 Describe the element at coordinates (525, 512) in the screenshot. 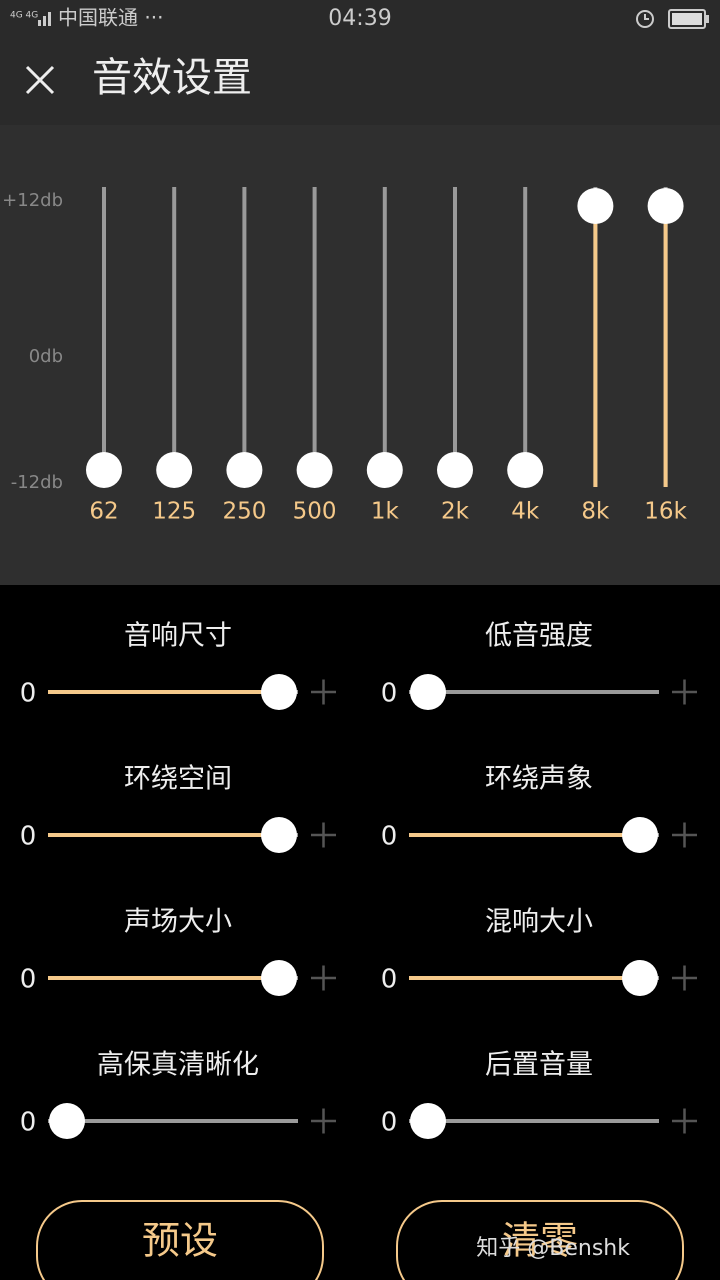

I see `eq-band-label: 4k` at that location.